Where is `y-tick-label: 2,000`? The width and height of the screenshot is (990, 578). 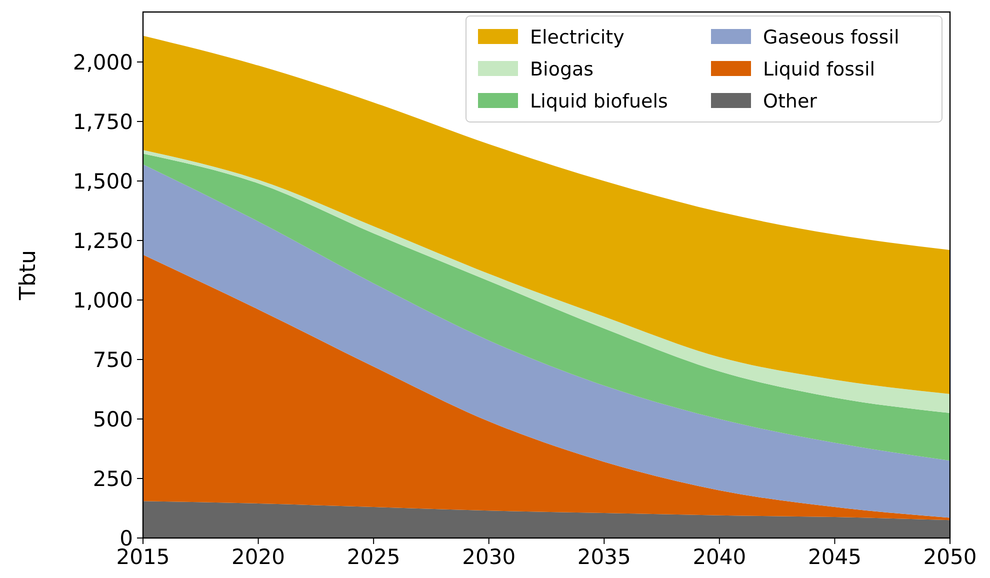 y-tick-label: 2,000 is located at coordinates (102, 62).